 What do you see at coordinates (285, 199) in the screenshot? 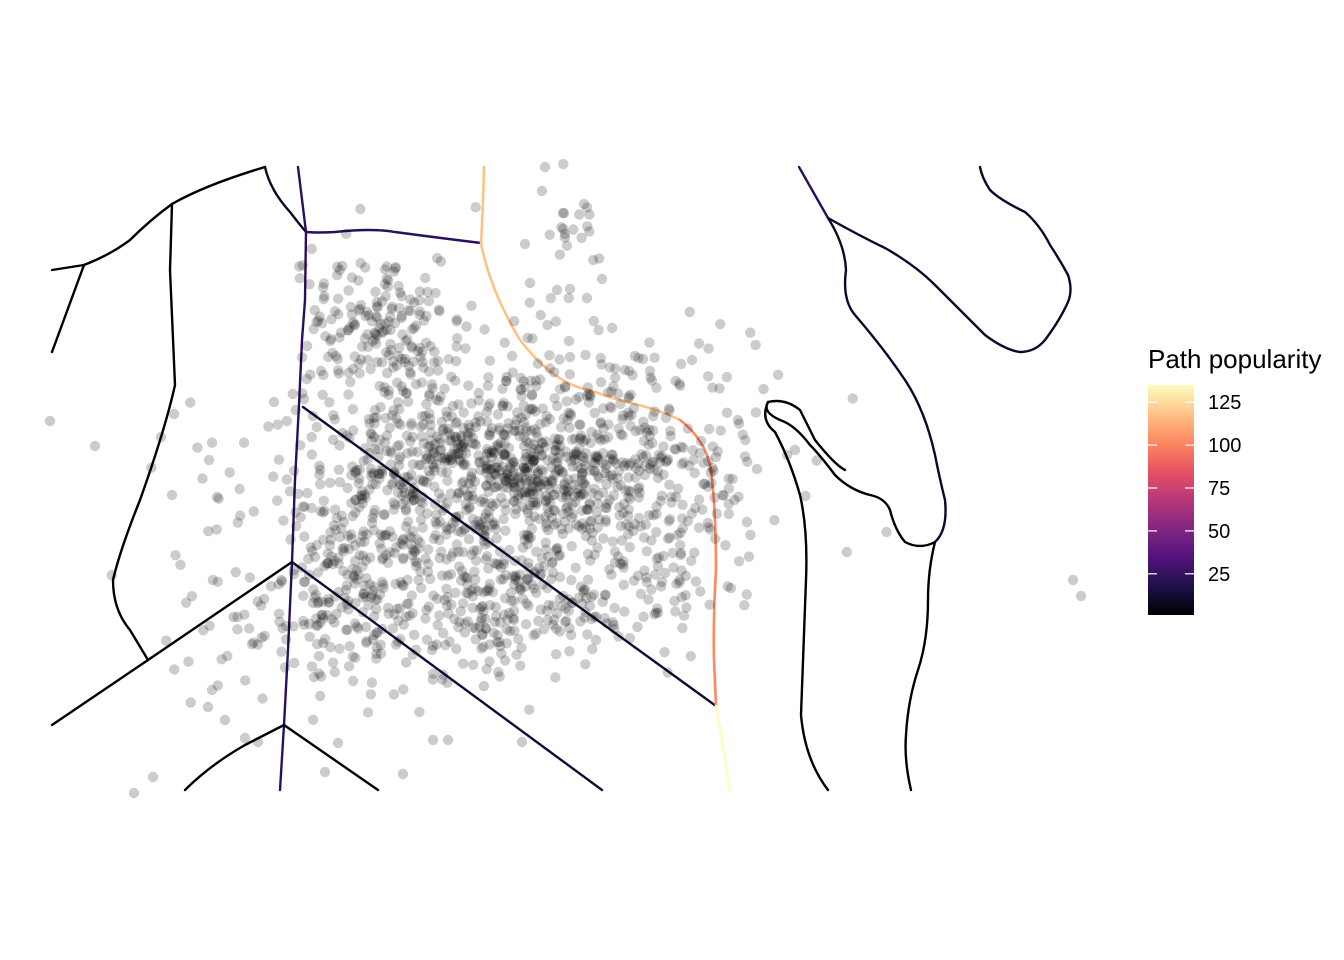
I see `path-top-curve` at bounding box center [285, 199].